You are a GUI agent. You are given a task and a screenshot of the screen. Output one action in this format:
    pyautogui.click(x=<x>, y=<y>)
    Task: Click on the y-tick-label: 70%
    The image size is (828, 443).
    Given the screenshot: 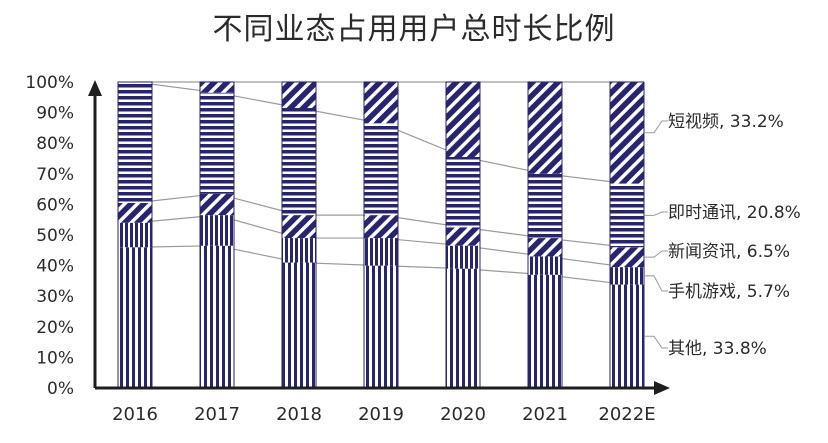 What is the action you would take?
    pyautogui.click(x=55, y=175)
    